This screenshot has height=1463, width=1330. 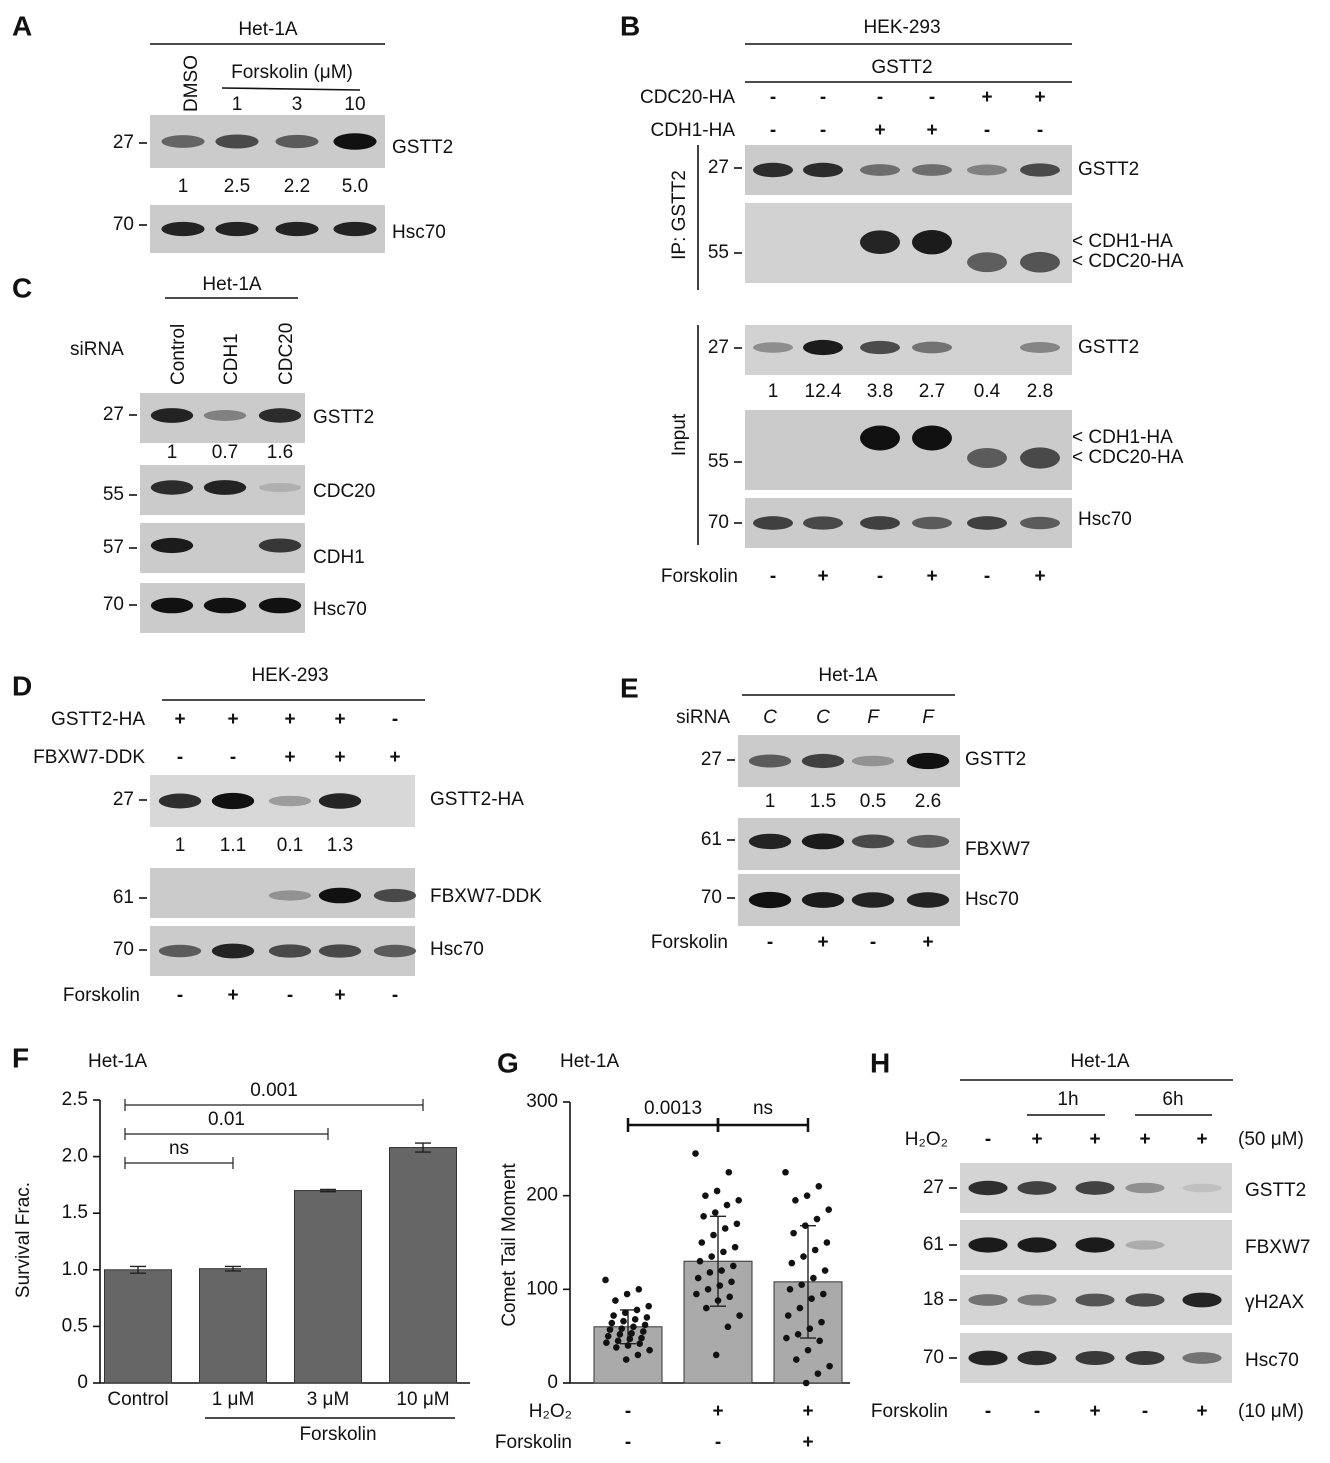 What do you see at coordinates (226, 1119) in the screenshot?
I see `significance-label: 0.01` at bounding box center [226, 1119].